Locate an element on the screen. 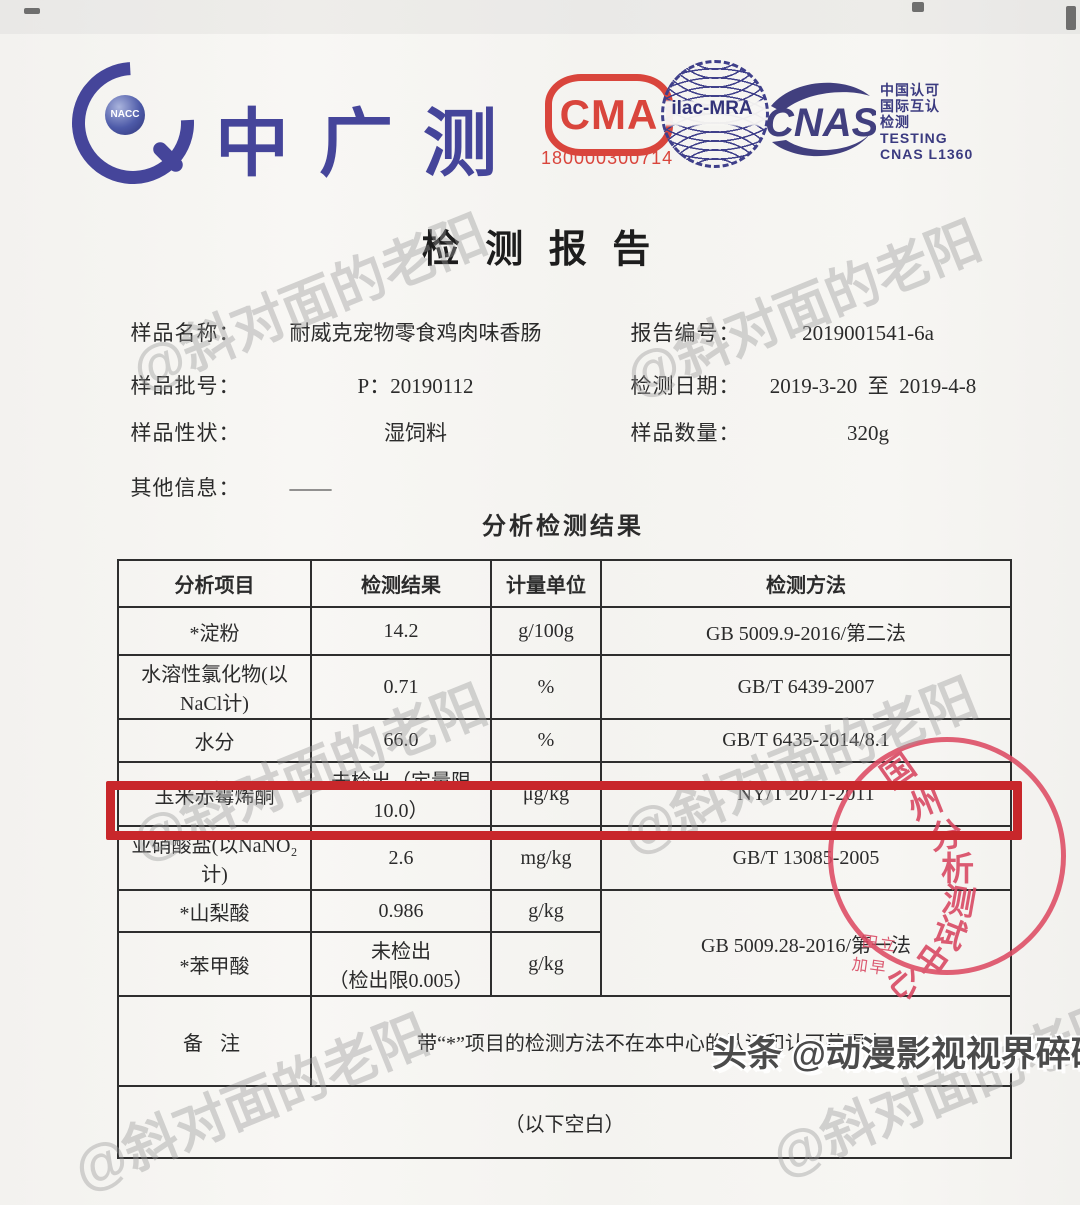  table-row: *淀粉 14.2 g/100g GB 5009.9-2016/第二法 is located at coordinates (564, 631).